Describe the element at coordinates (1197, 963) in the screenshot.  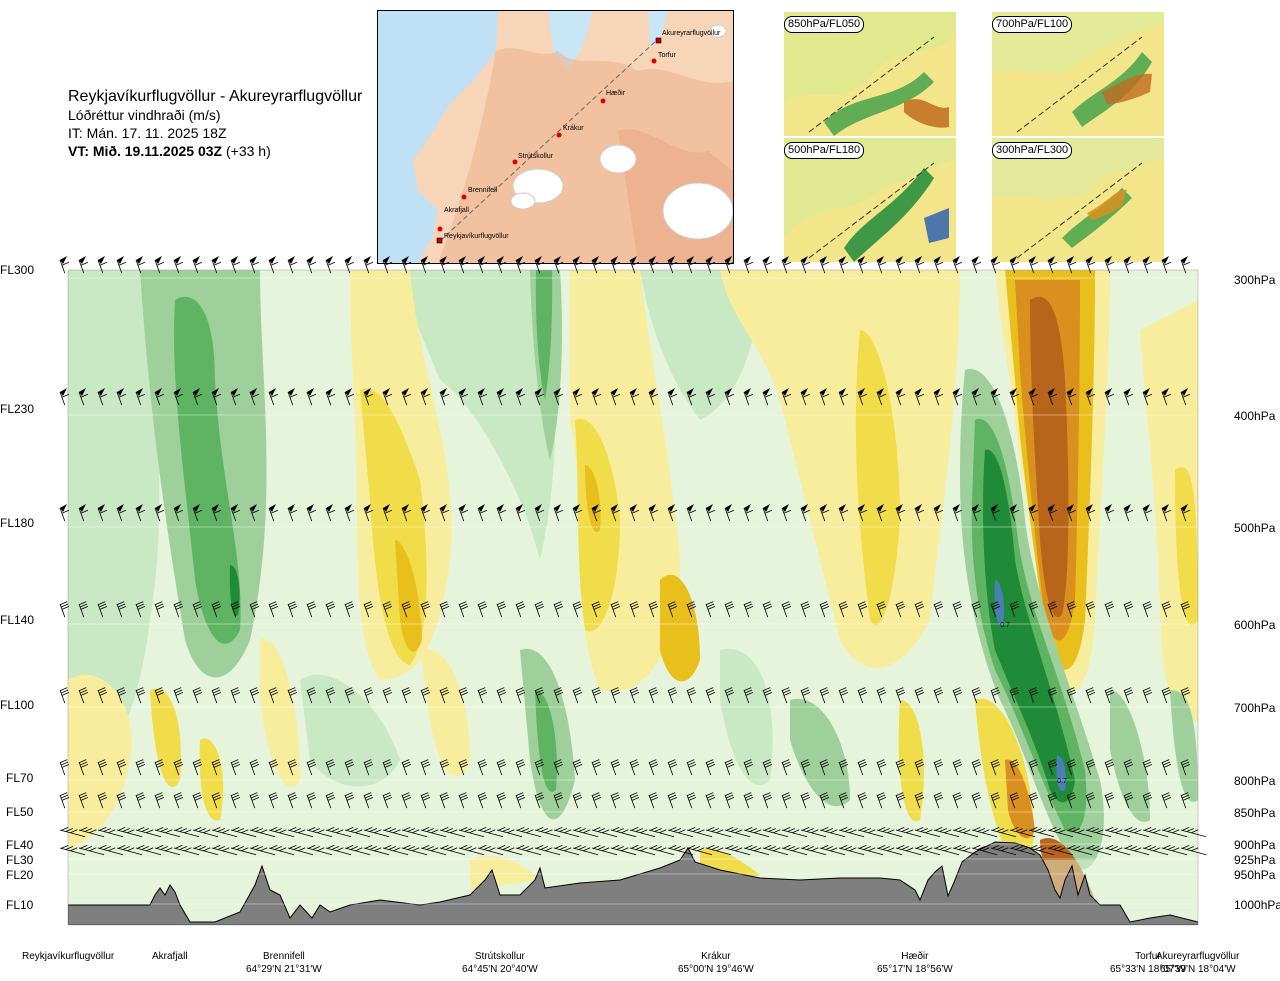
I see `station-akureyri: Akureyrarflugvöllur 65°39'N 18°04'W` at that location.